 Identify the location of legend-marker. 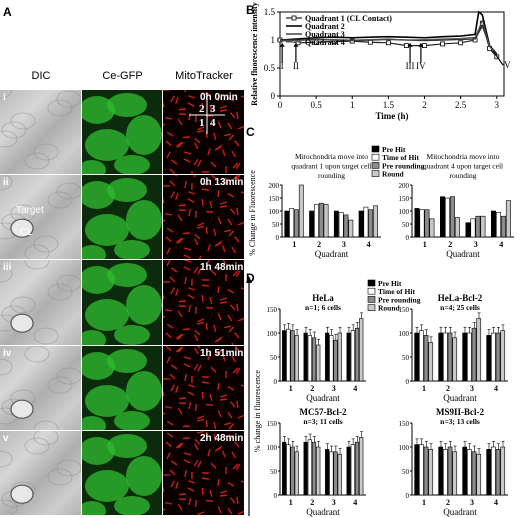
(294, 18).